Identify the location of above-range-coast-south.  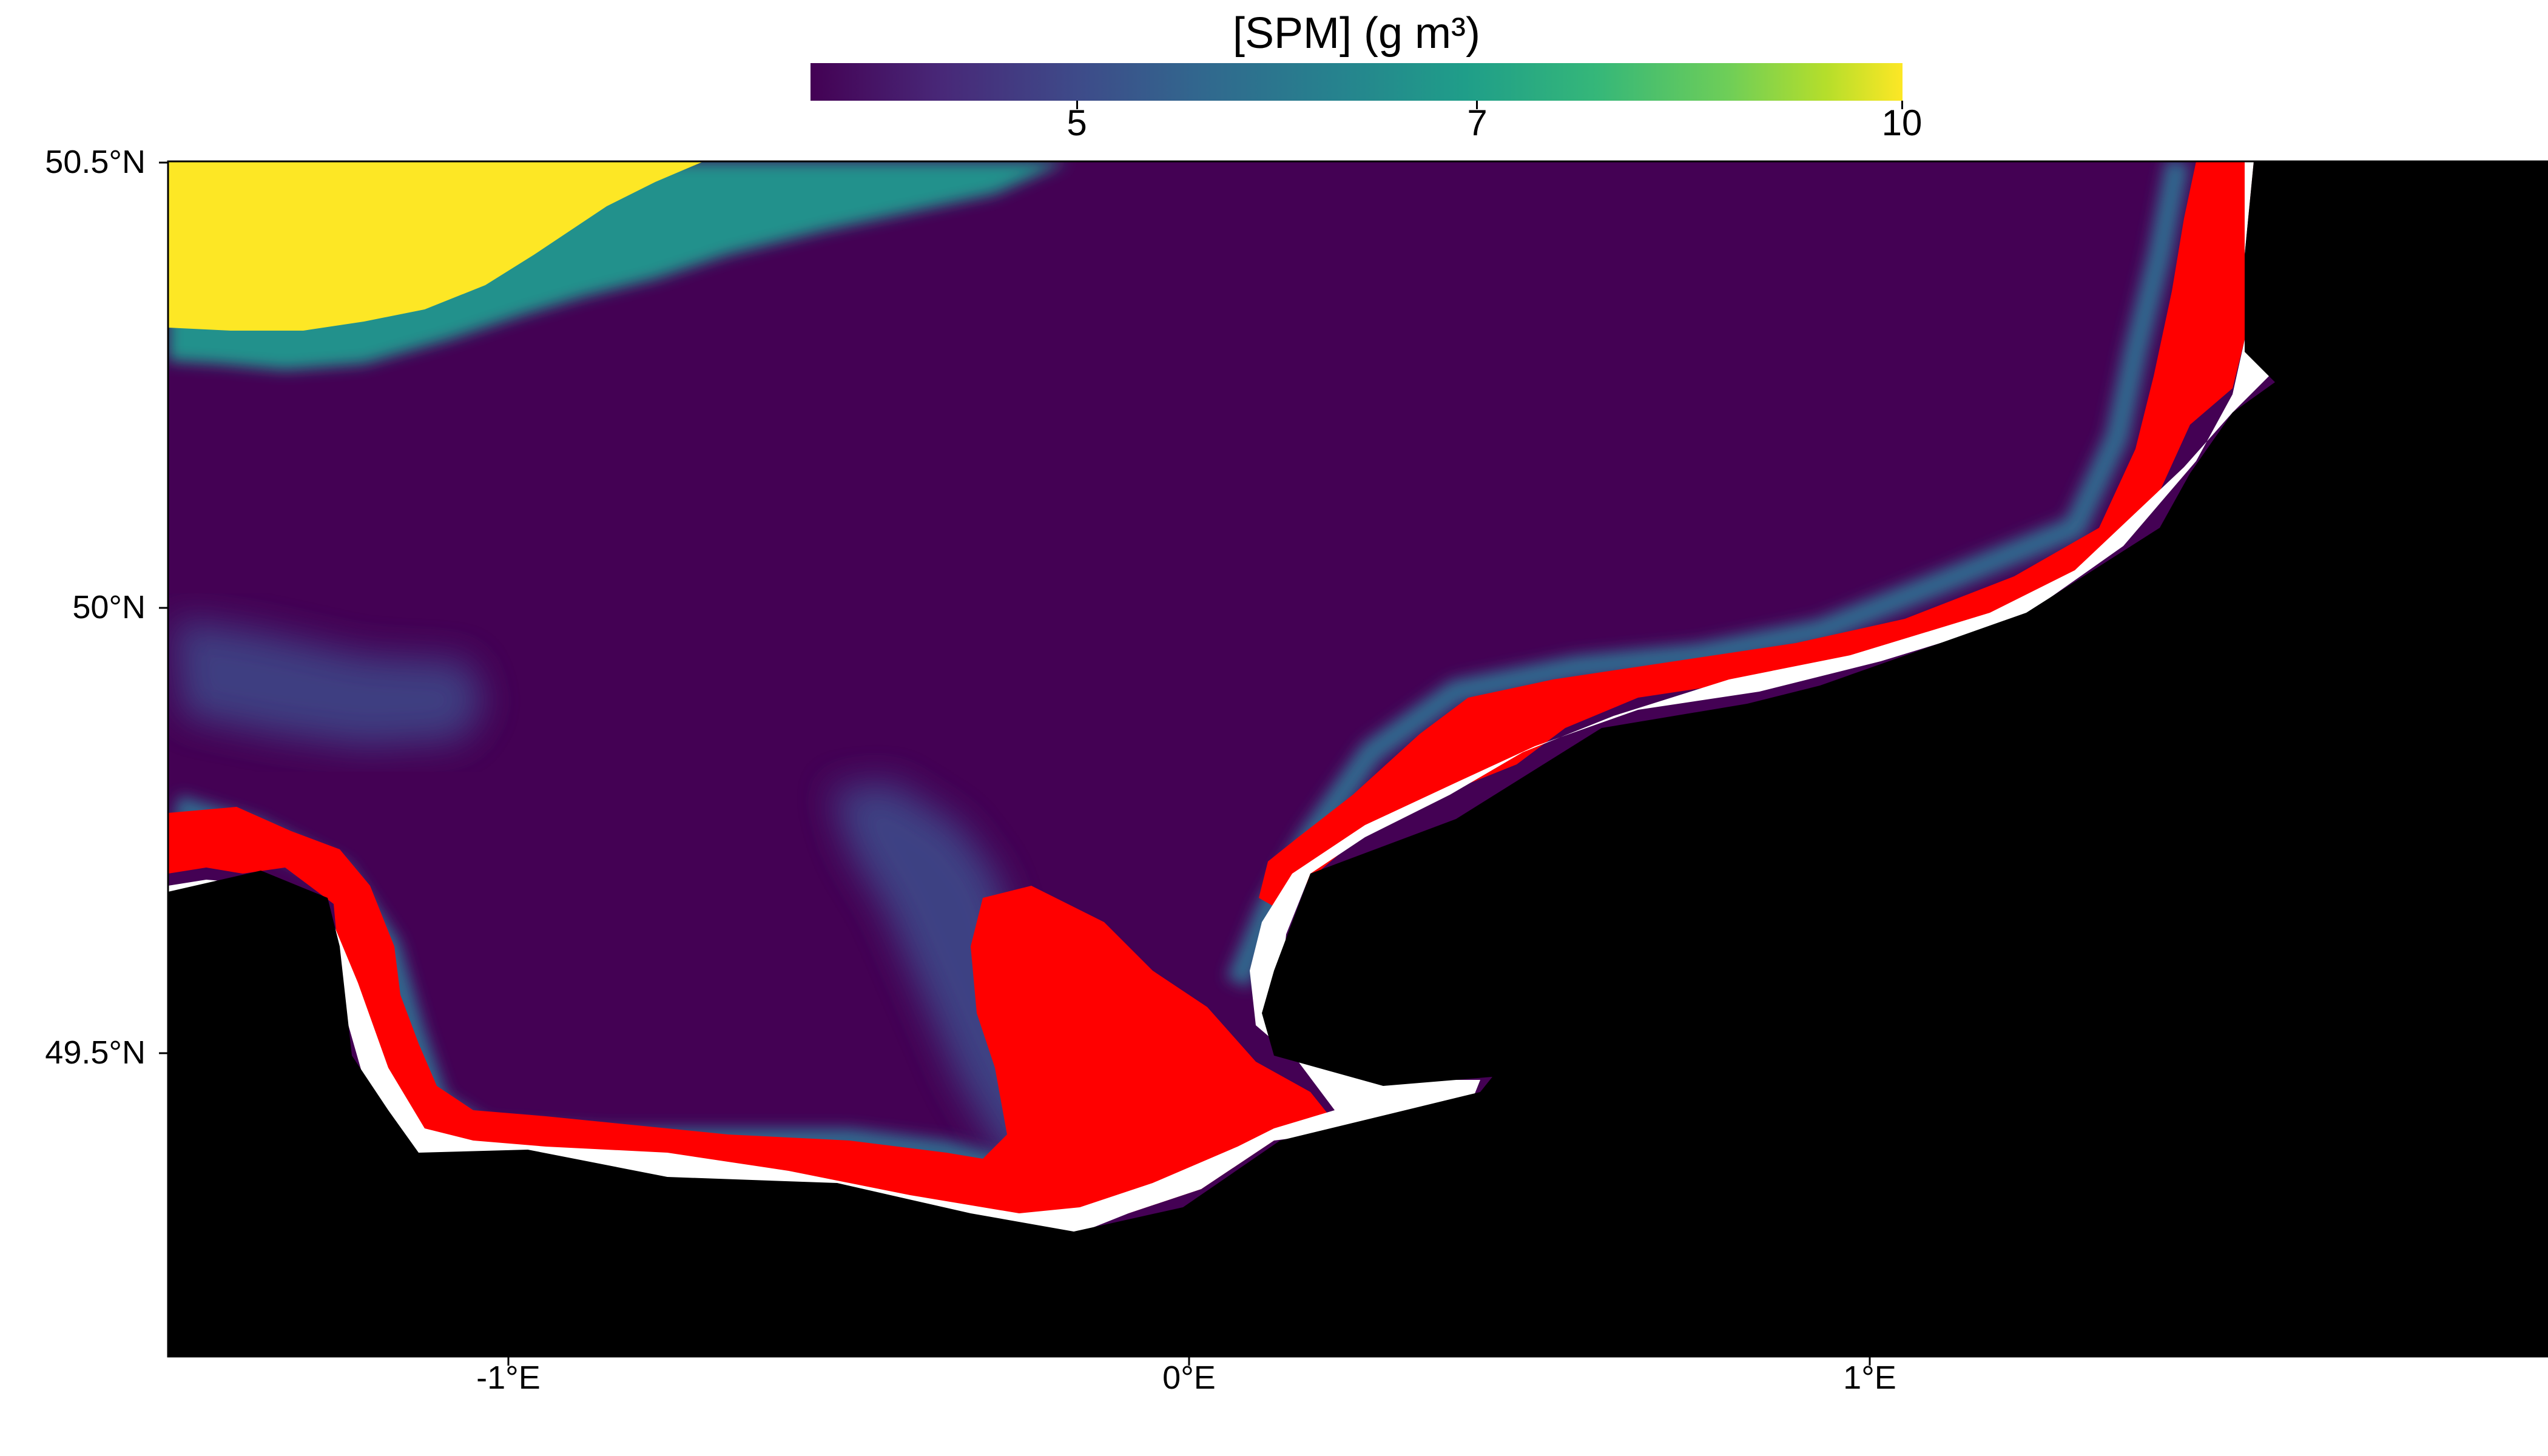
(751, 1022).